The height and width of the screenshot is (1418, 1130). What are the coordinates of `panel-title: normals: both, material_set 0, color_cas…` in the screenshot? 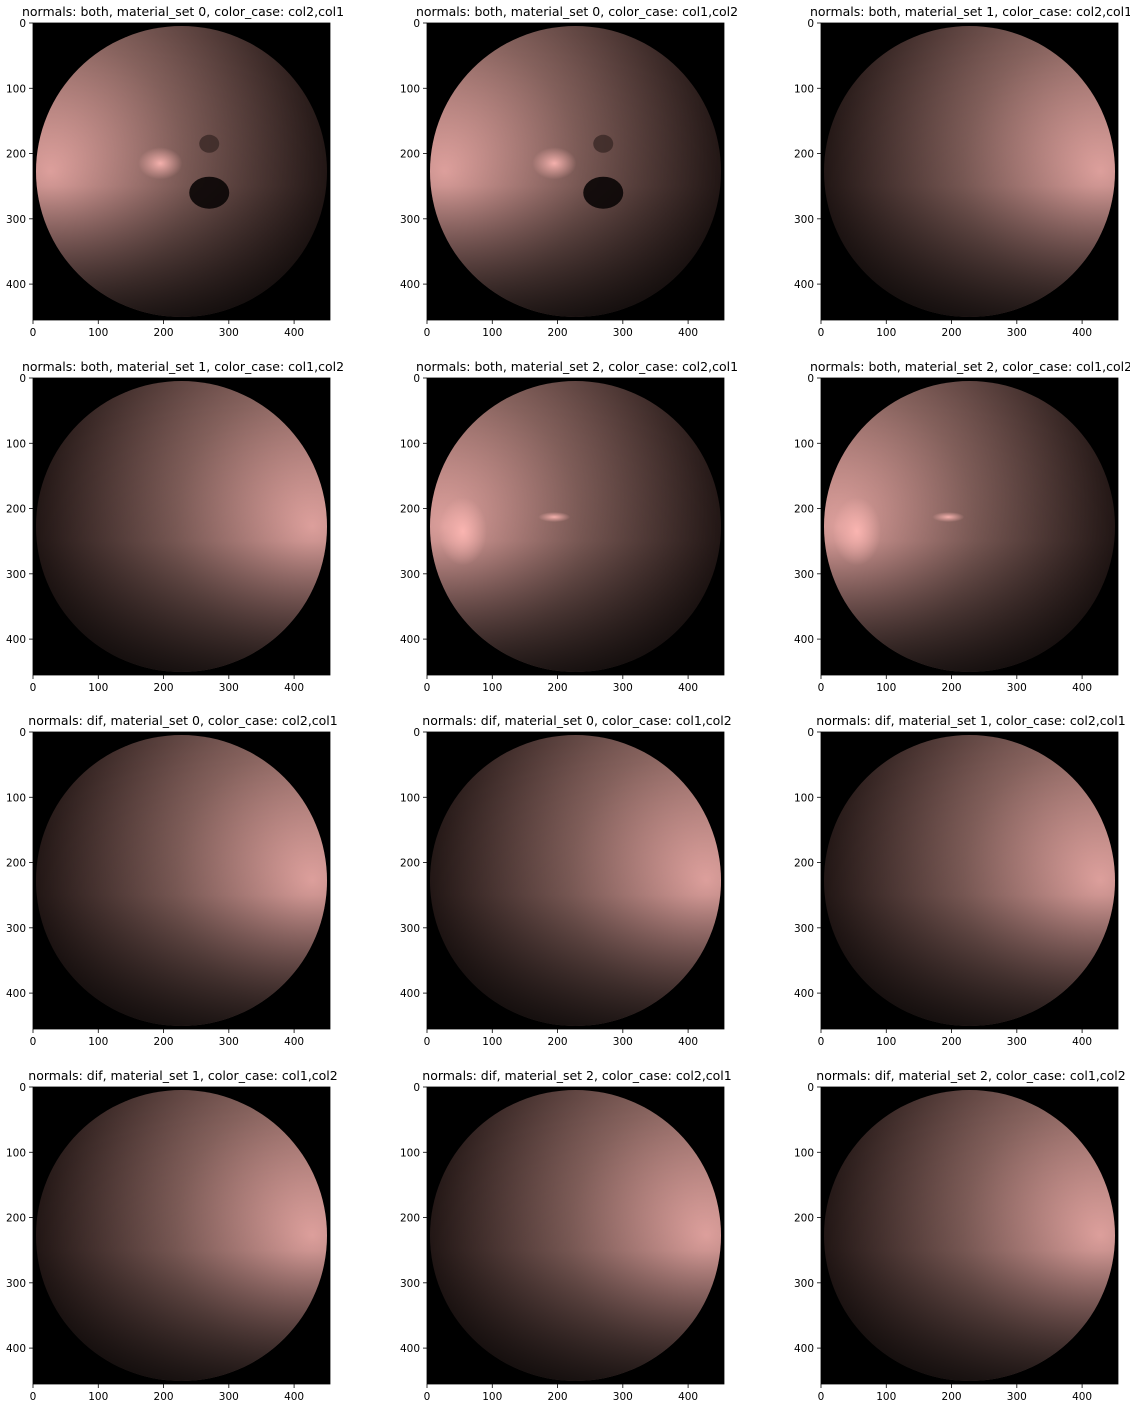 It's located at (577, 11).